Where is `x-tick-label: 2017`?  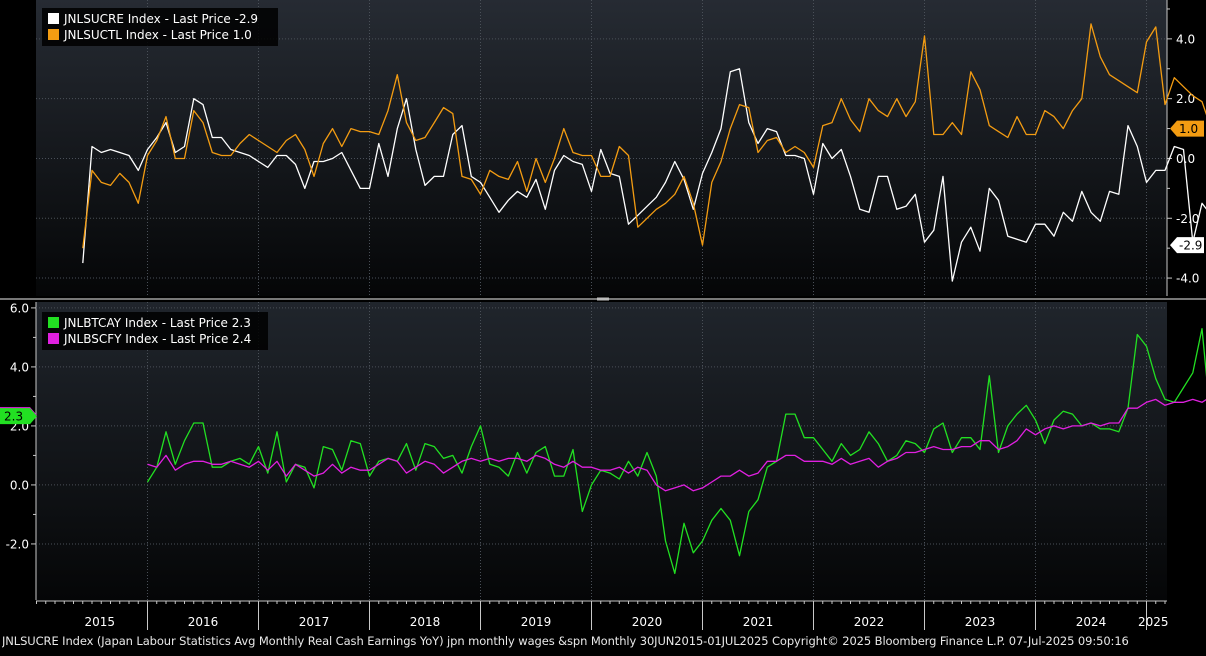 x-tick-label: 2017 is located at coordinates (314, 622).